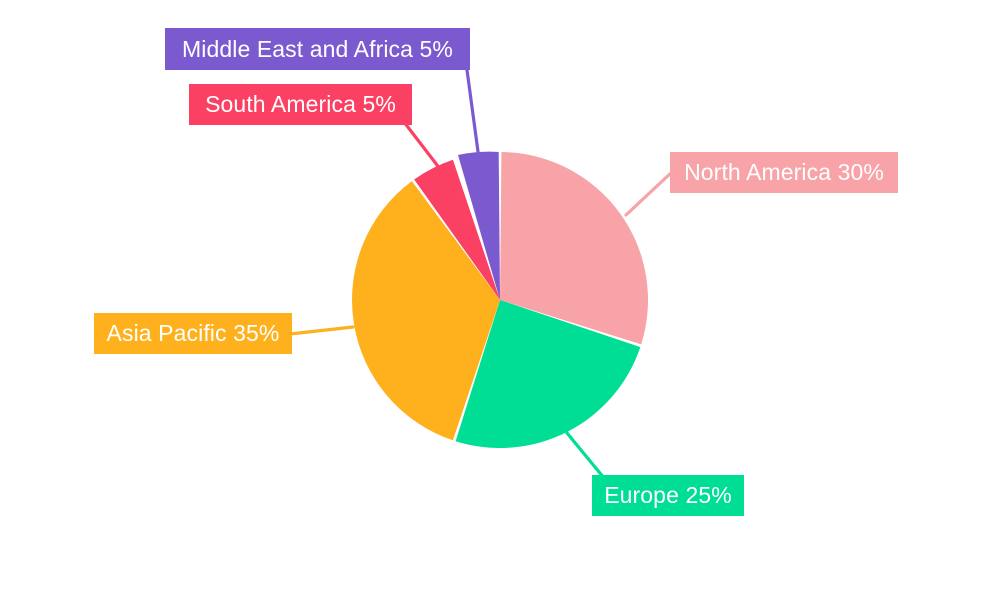 The width and height of the screenshot is (1000, 600). Describe the element at coordinates (300, 104) in the screenshot. I see `pie-label-south-america: South America 5%` at that location.